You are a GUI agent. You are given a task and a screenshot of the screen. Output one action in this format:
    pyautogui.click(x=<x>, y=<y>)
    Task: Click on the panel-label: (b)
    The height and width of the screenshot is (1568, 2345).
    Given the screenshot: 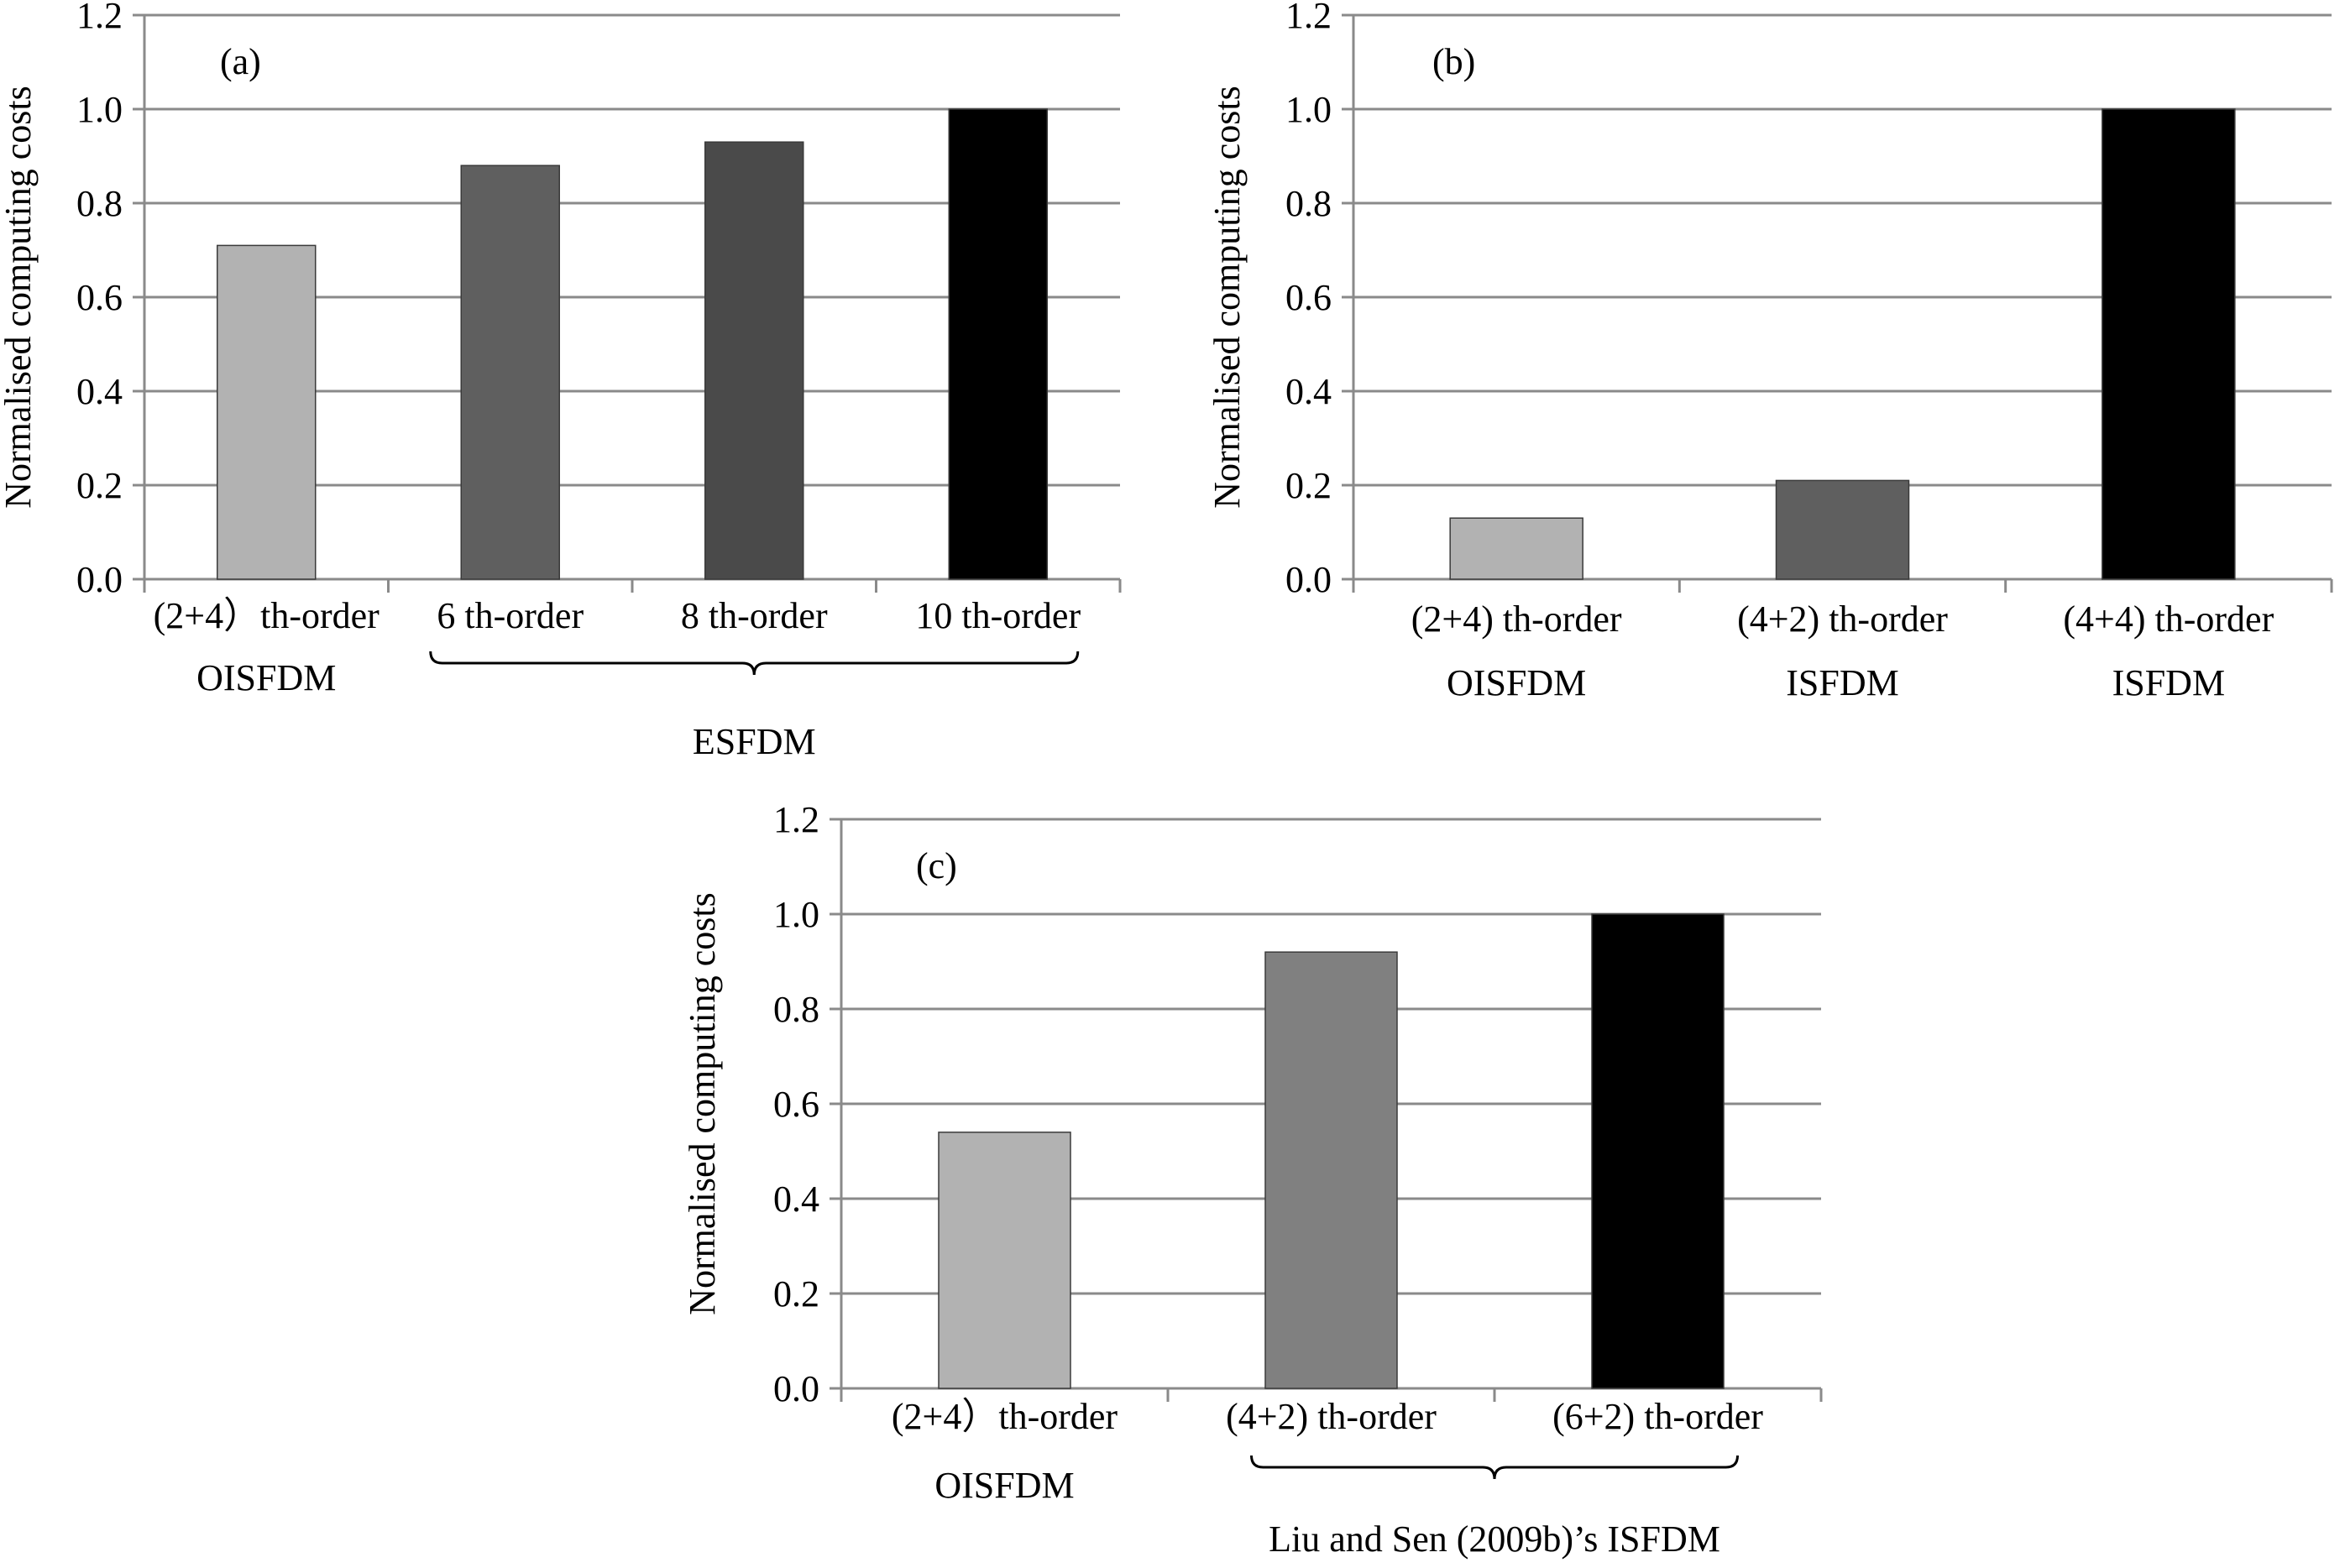 What is the action you would take?
    pyautogui.click(x=1453, y=61)
    